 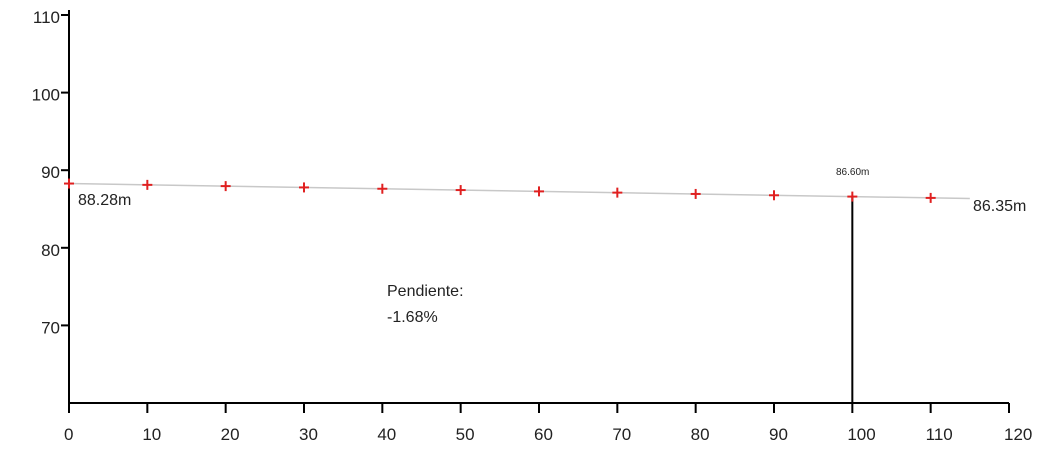 I want to click on profile-line, so click(x=519, y=191).